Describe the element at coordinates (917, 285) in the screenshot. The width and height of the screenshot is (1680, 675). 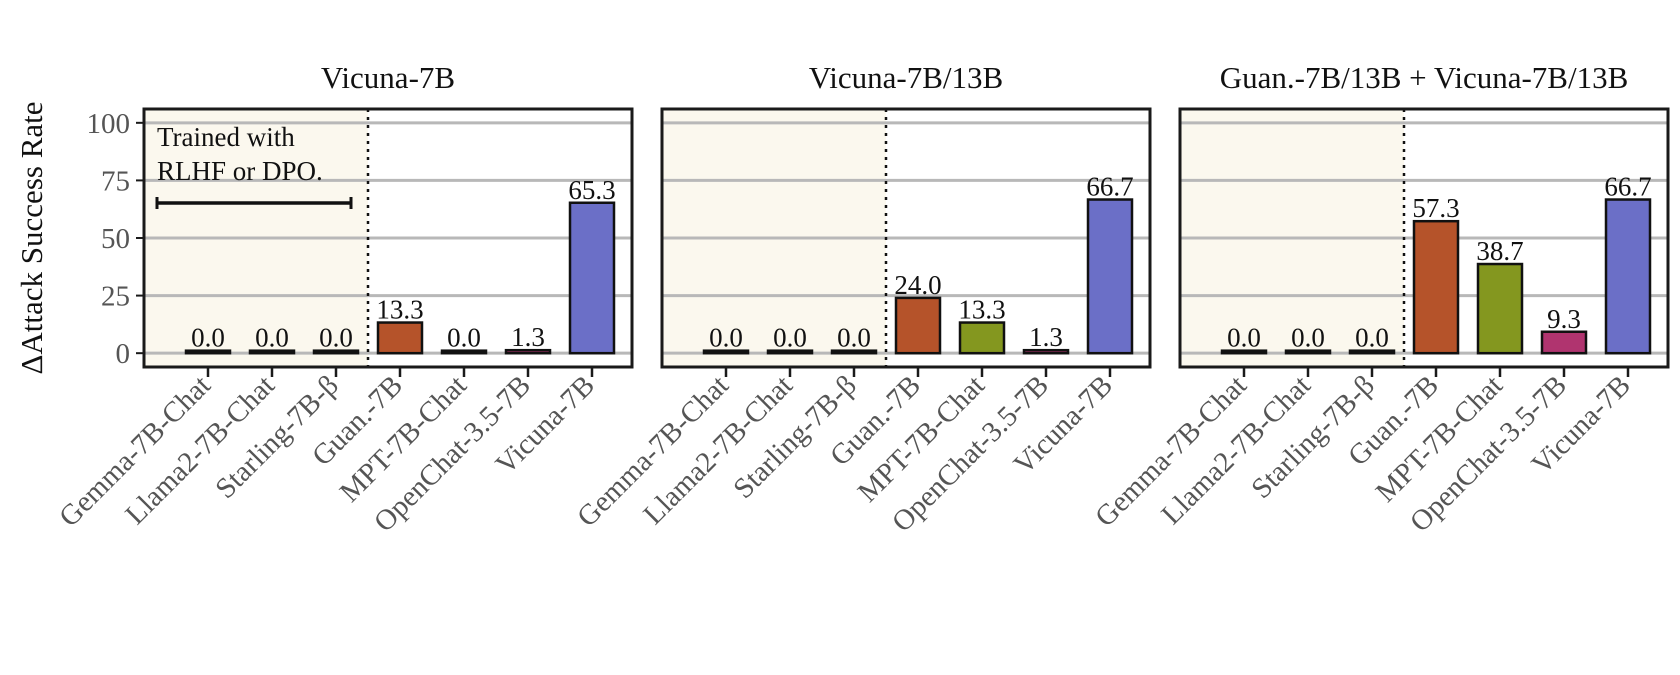
I see `panel-2-bar-label-4: 24.0` at that location.